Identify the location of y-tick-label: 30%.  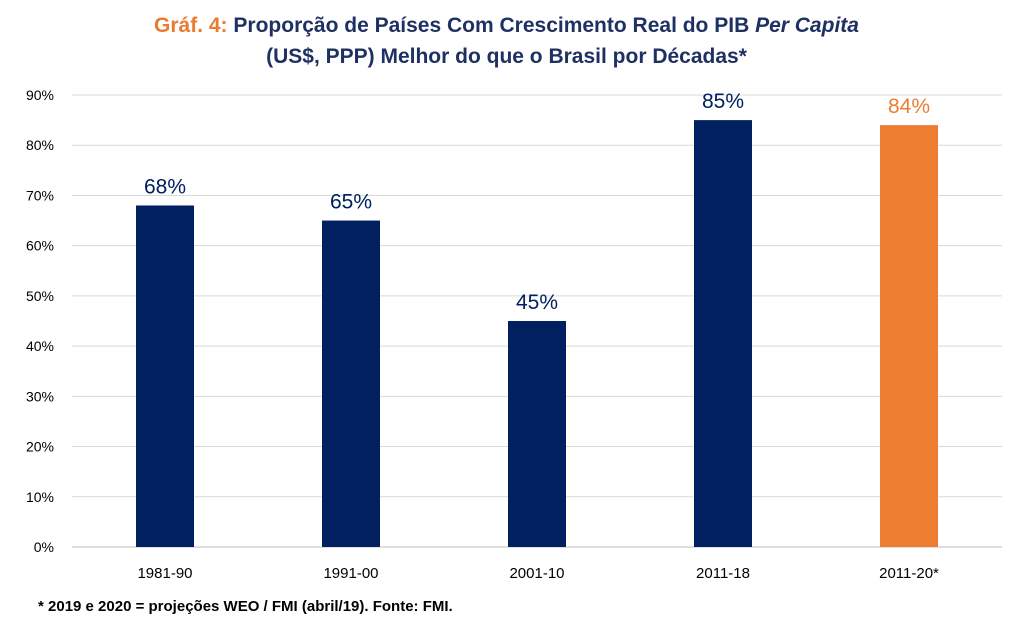
(40, 396).